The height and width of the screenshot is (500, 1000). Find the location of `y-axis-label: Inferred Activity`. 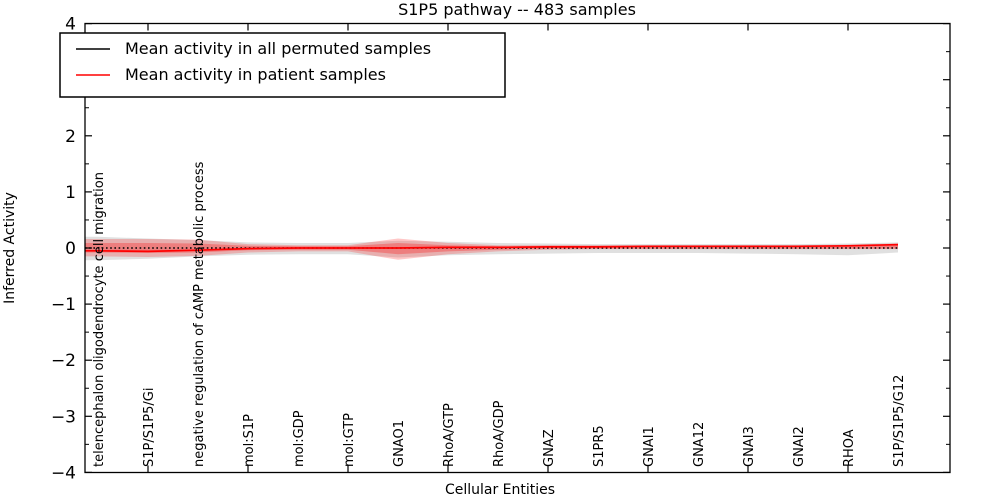

y-axis-label: Inferred Activity is located at coordinates (10, 248).